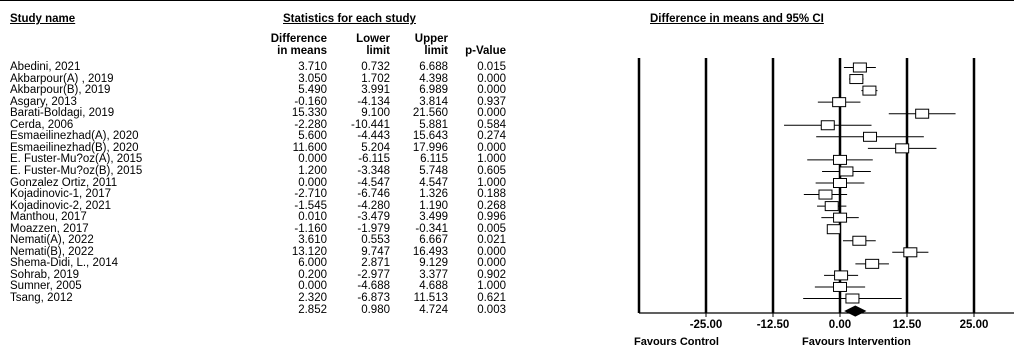  I want to click on study-name-cell: Kojadinovic-2, 2021, so click(61, 205).